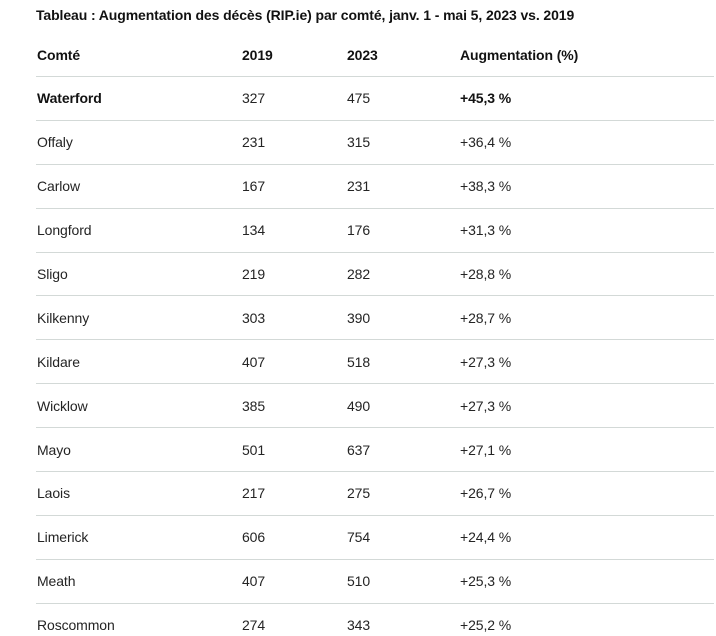 The width and height of the screenshot is (716, 636). What do you see at coordinates (254, 625) in the screenshot?
I see `deaths-2019-cell: 274` at bounding box center [254, 625].